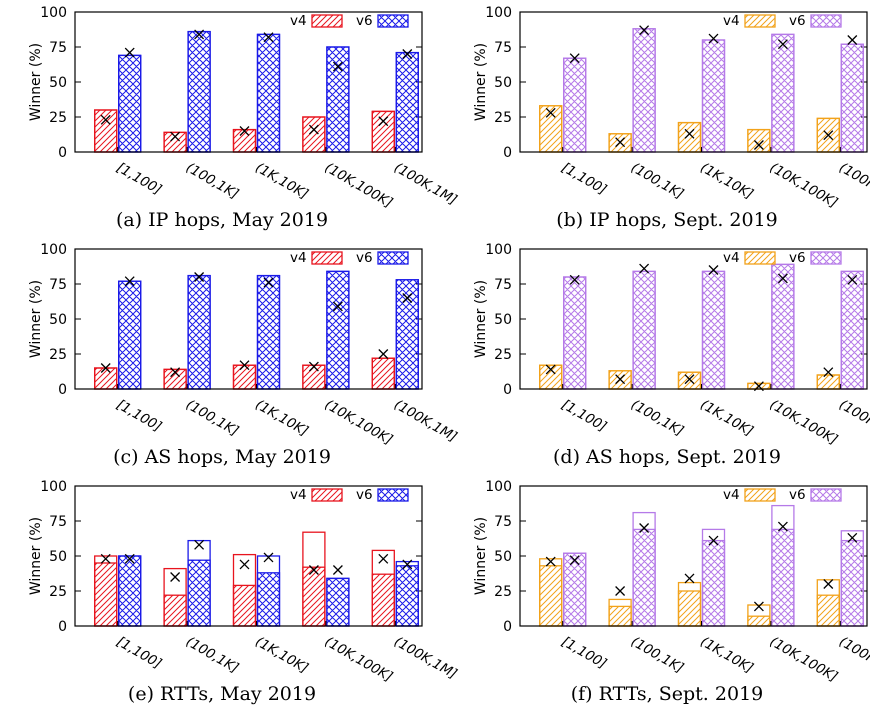  What do you see at coordinates (693, 556) in the screenshot?
I see `plot-frame` at bounding box center [693, 556].